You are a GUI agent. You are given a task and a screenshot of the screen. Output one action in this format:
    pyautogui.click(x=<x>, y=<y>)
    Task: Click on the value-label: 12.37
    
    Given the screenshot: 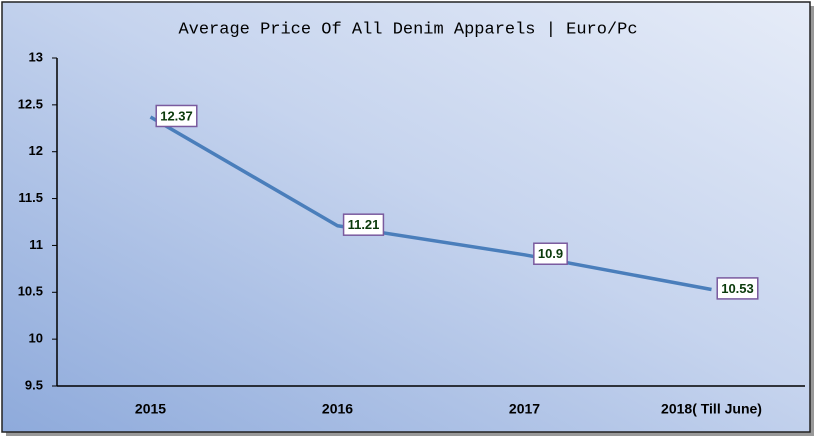 What is the action you would take?
    pyautogui.click(x=176, y=115)
    